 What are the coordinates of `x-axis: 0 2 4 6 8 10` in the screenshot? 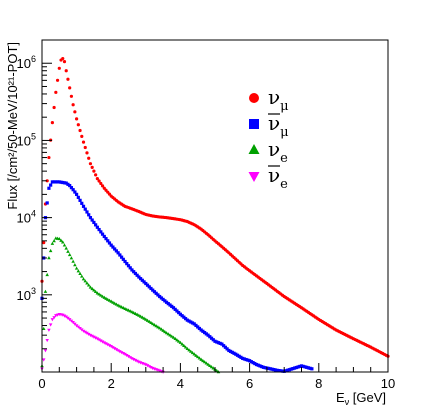 It's located at (216, 377).